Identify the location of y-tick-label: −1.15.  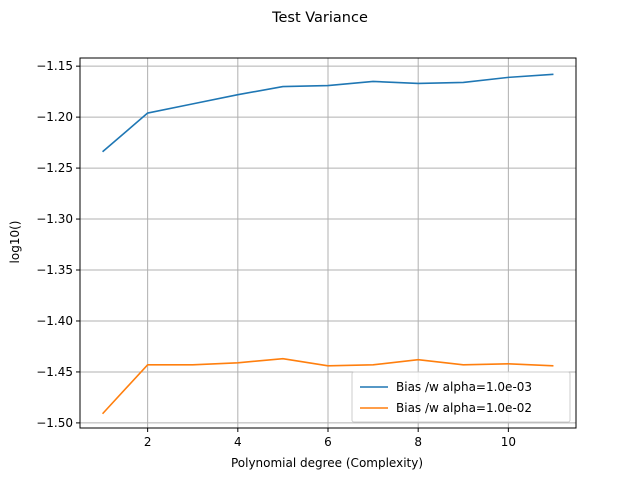
(54, 66).